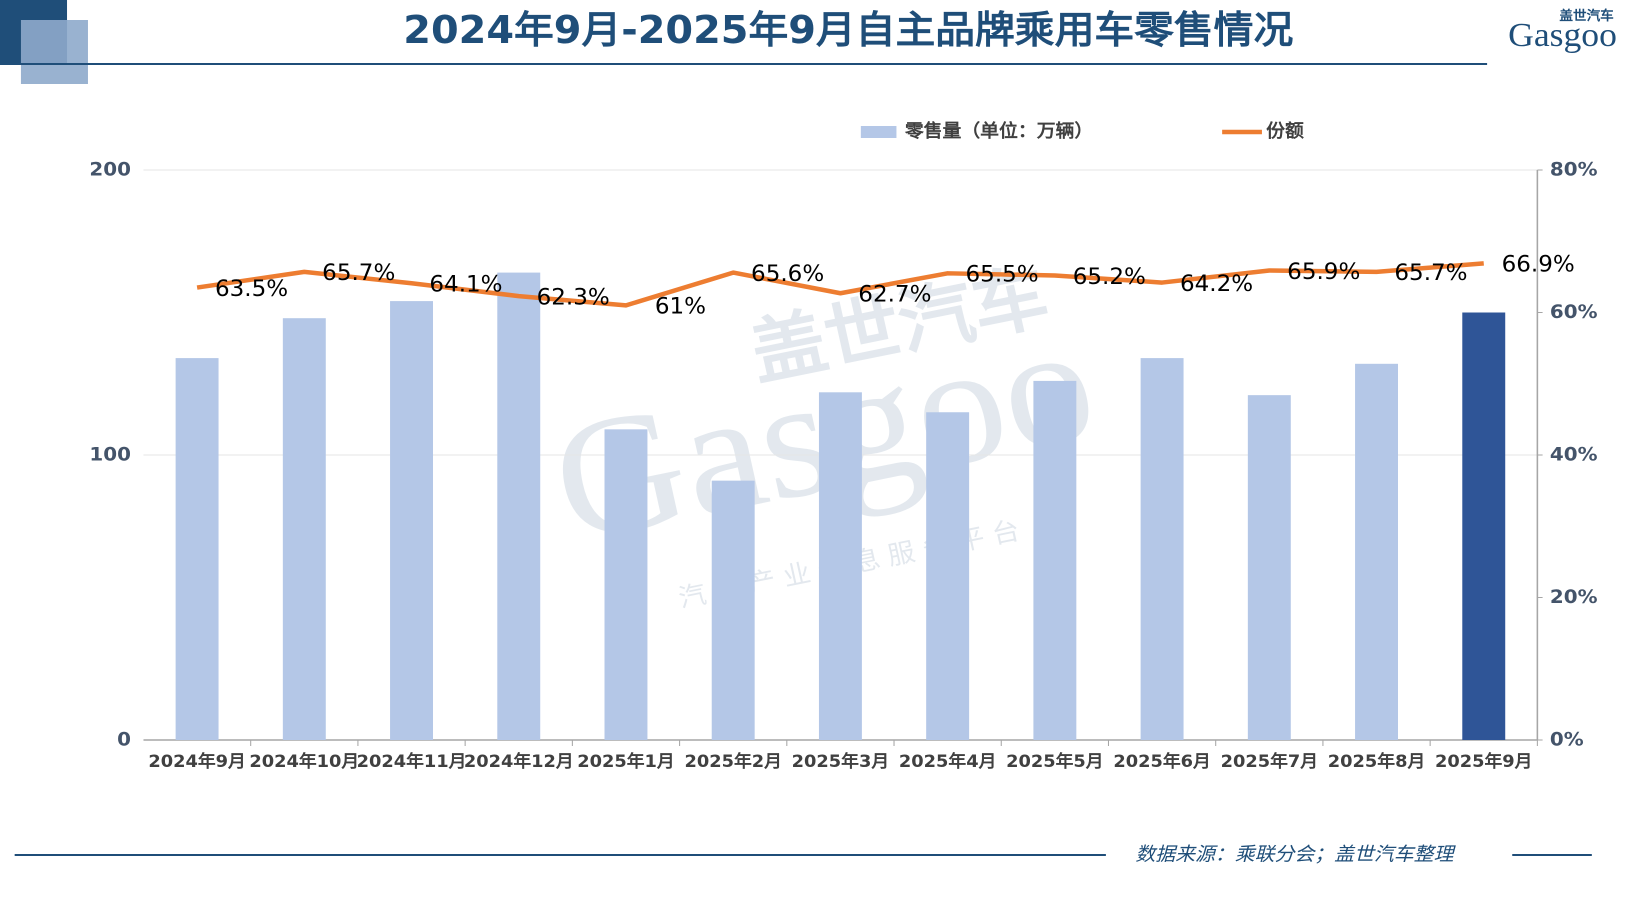 The width and height of the screenshot is (1640, 913). Describe the element at coordinates (1574, 454) in the screenshot. I see `y2-tick-label: 40%` at that location.